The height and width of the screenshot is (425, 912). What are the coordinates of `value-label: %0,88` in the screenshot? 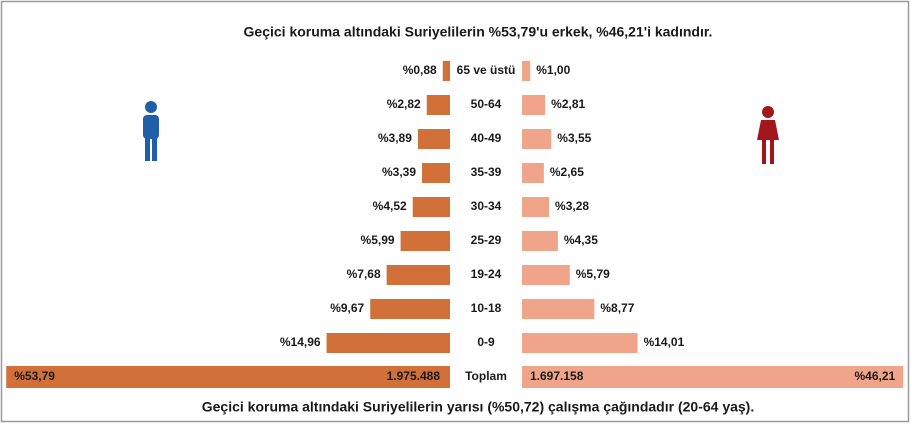 It's located at (420, 70).